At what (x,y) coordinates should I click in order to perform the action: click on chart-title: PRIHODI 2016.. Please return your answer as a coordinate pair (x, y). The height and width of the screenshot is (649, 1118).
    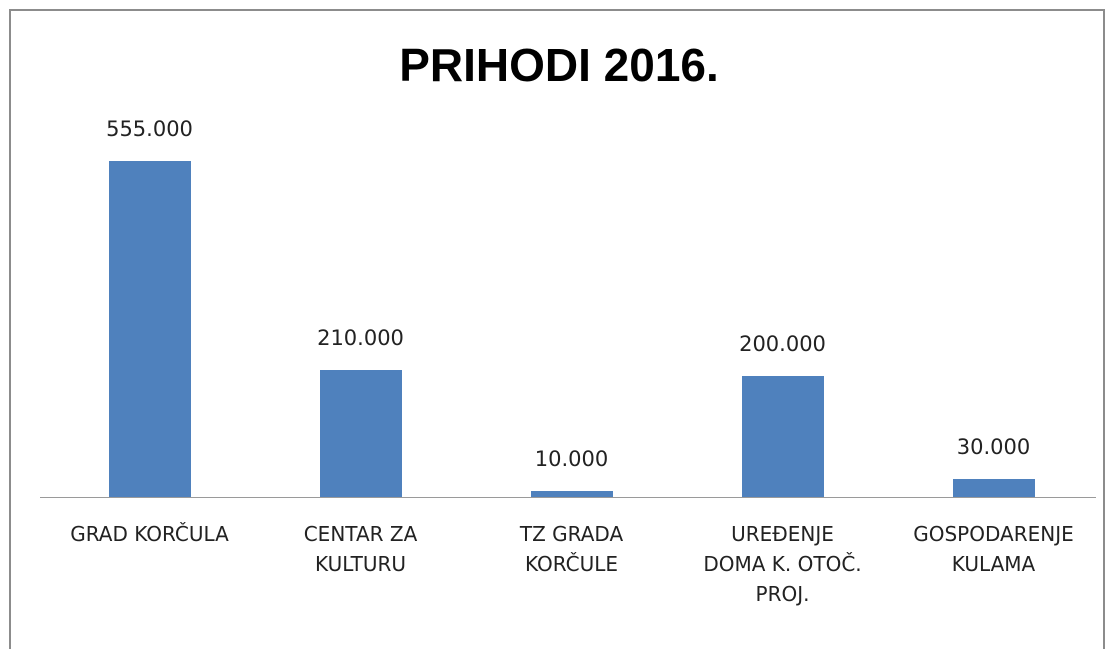
    Looking at the image, I should click on (559, 65).